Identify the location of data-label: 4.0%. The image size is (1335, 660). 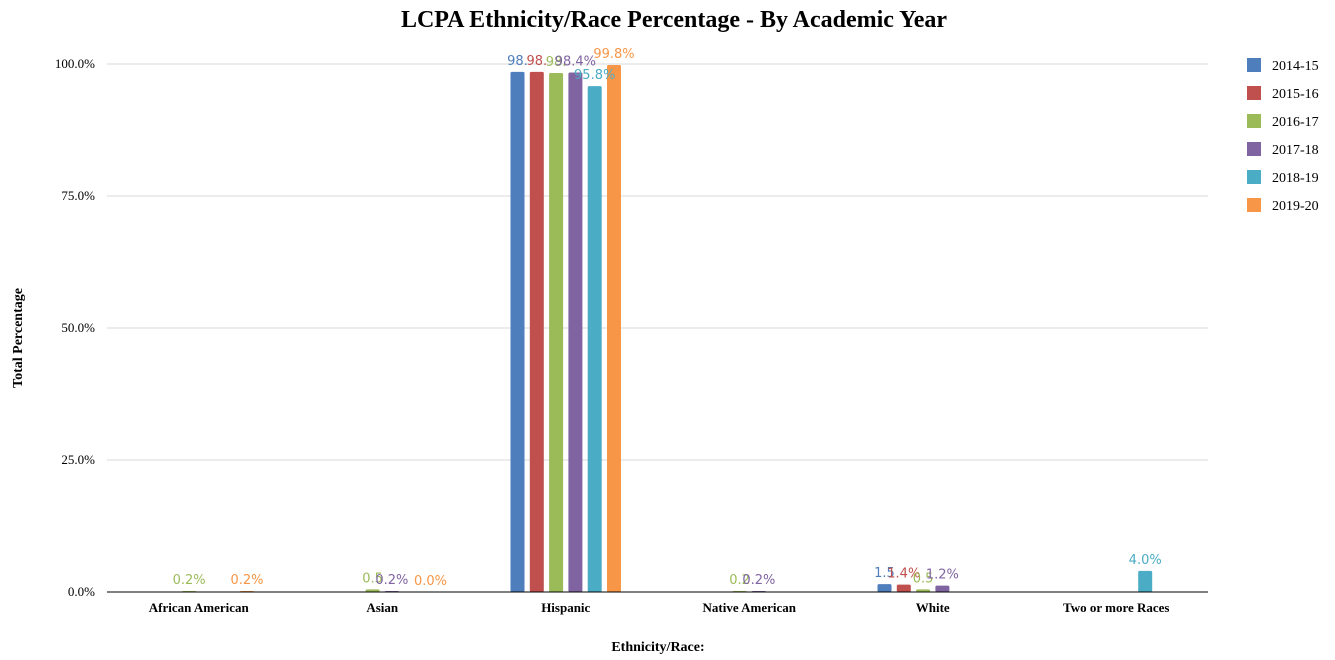
(1145, 560).